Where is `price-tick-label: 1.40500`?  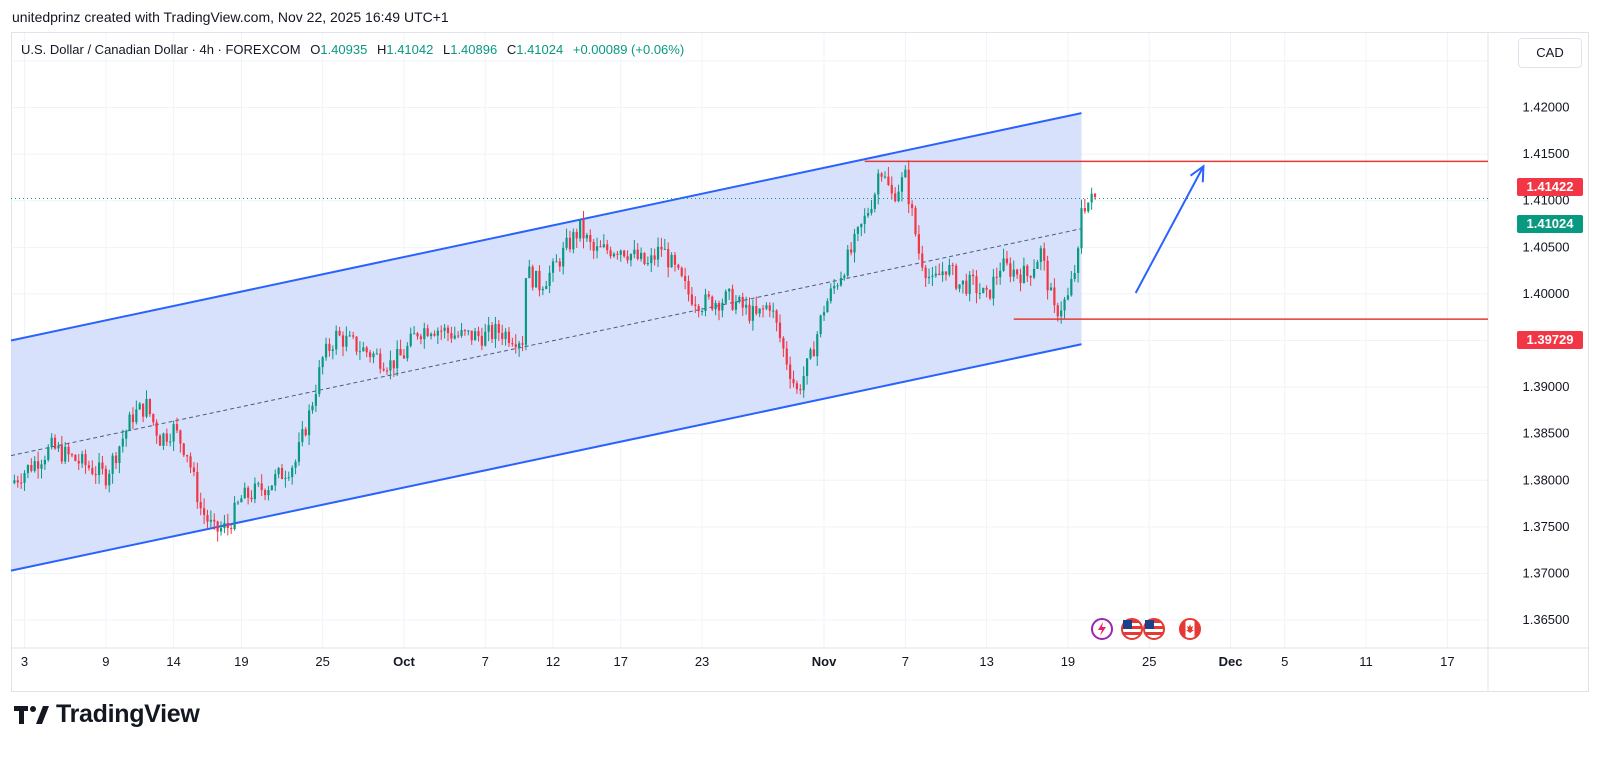 price-tick-label: 1.40500 is located at coordinates (1546, 246).